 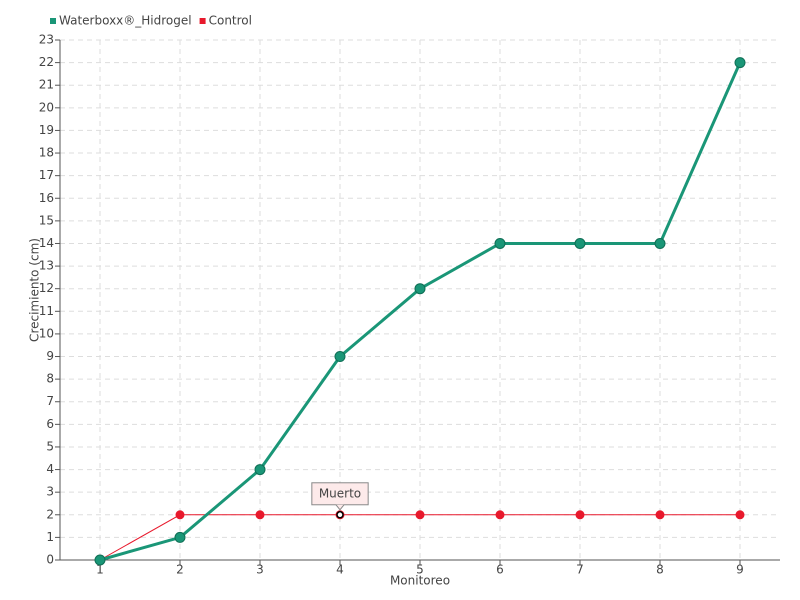 What do you see at coordinates (660, 570) in the screenshot?
I see `x-tick-label: 8` at bounding box center [660, 570].